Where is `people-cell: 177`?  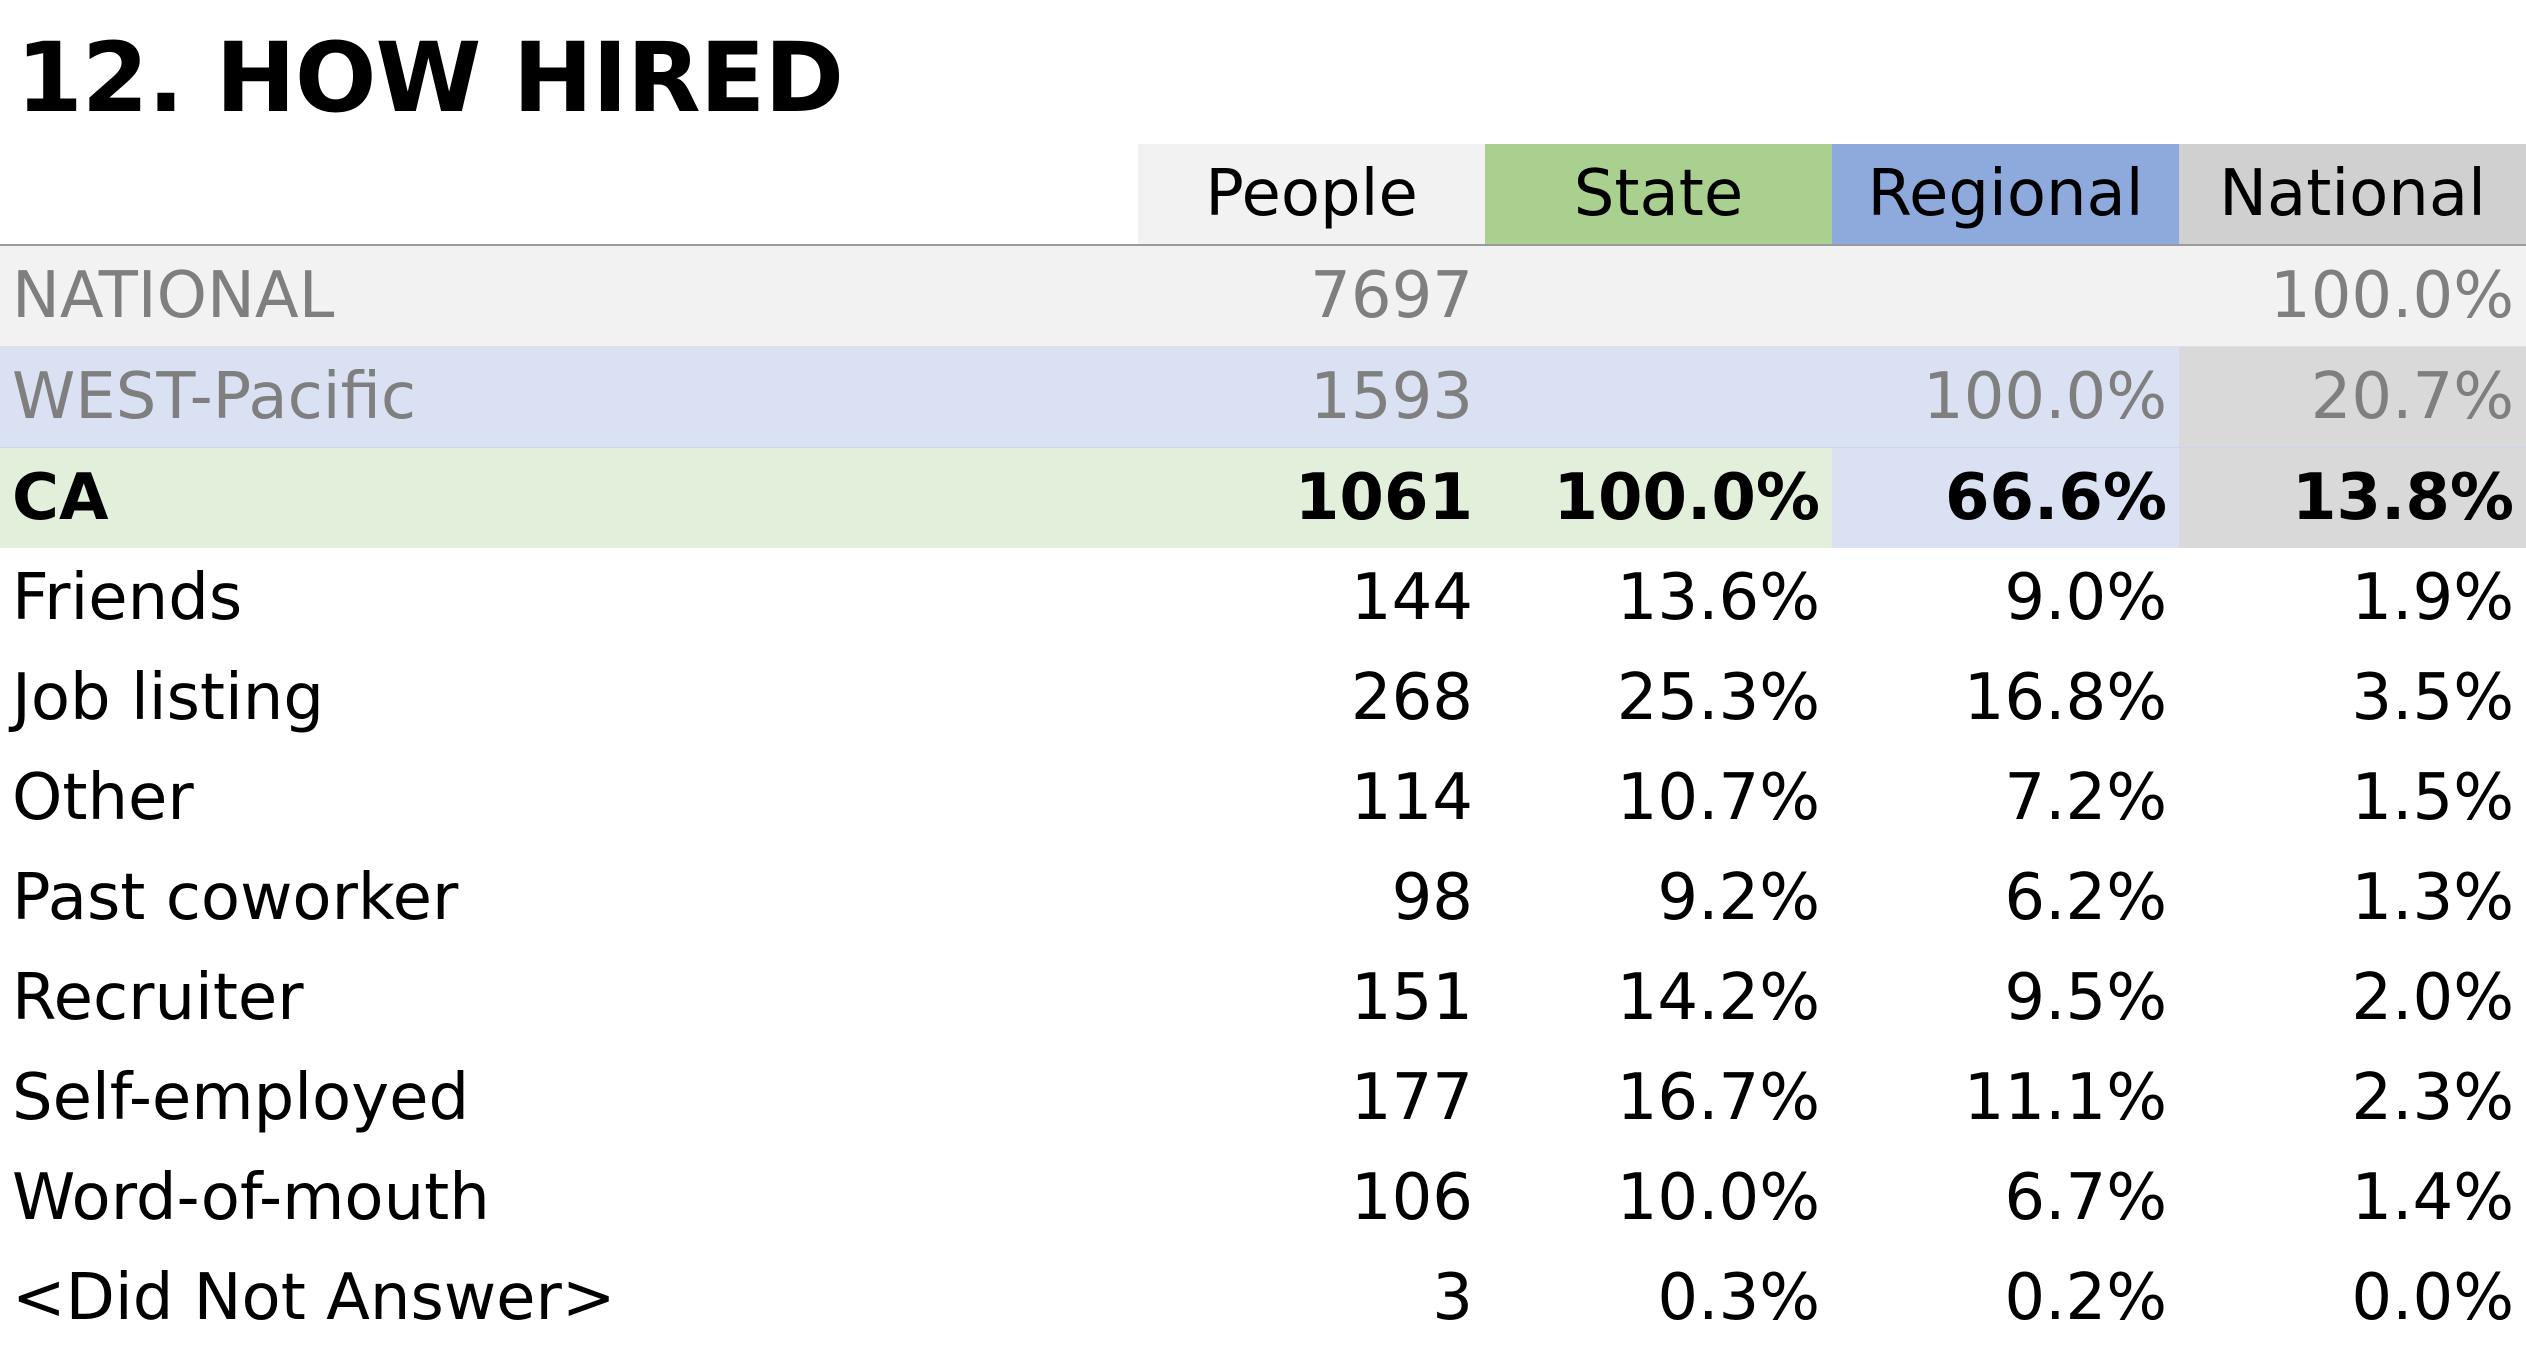
people-cell: 177 is located at coordinates (1411, 1098).